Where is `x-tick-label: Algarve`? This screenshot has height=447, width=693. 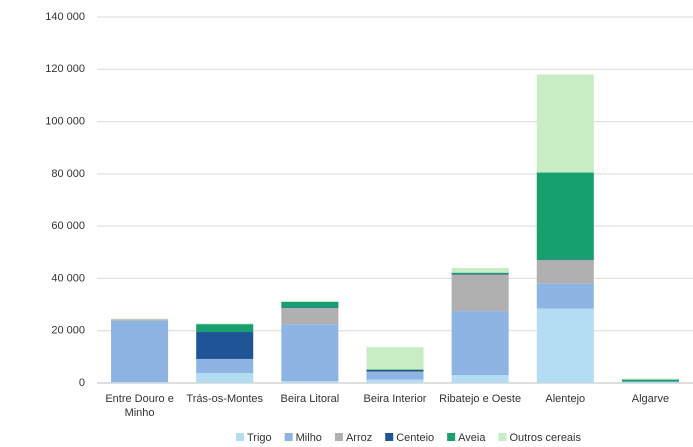 x-tick-label: Algarve is located at coordinates (650, 399).